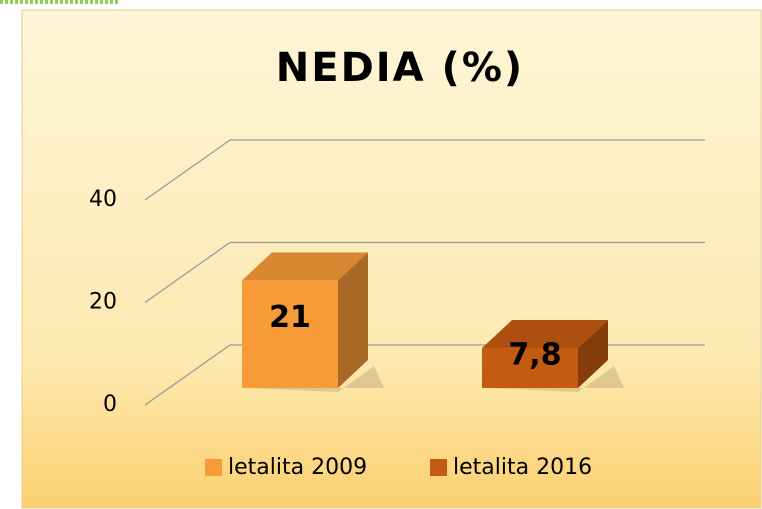 The image size is (762, 509). What do you see at coordinates (103, 199) in the screenshot?
I see `y-tick-label: 40` at bounding box center [103, 199].